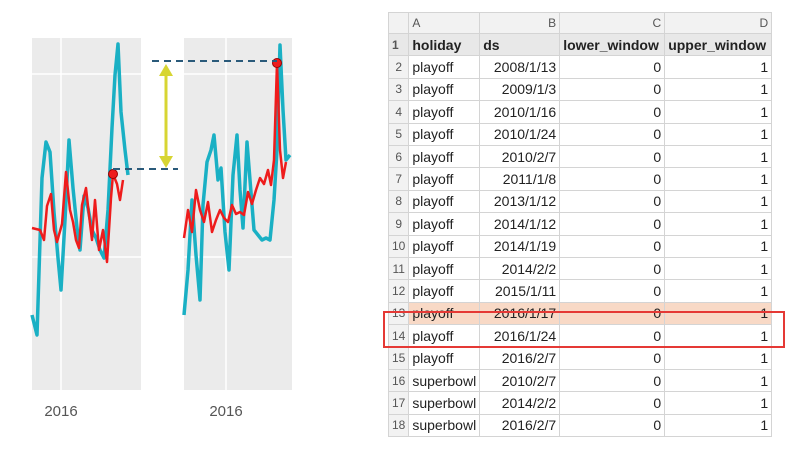 Image resolution: width=788 pixels, height=470 pixels. I want to click on row-number: 13, so click(398, 313).